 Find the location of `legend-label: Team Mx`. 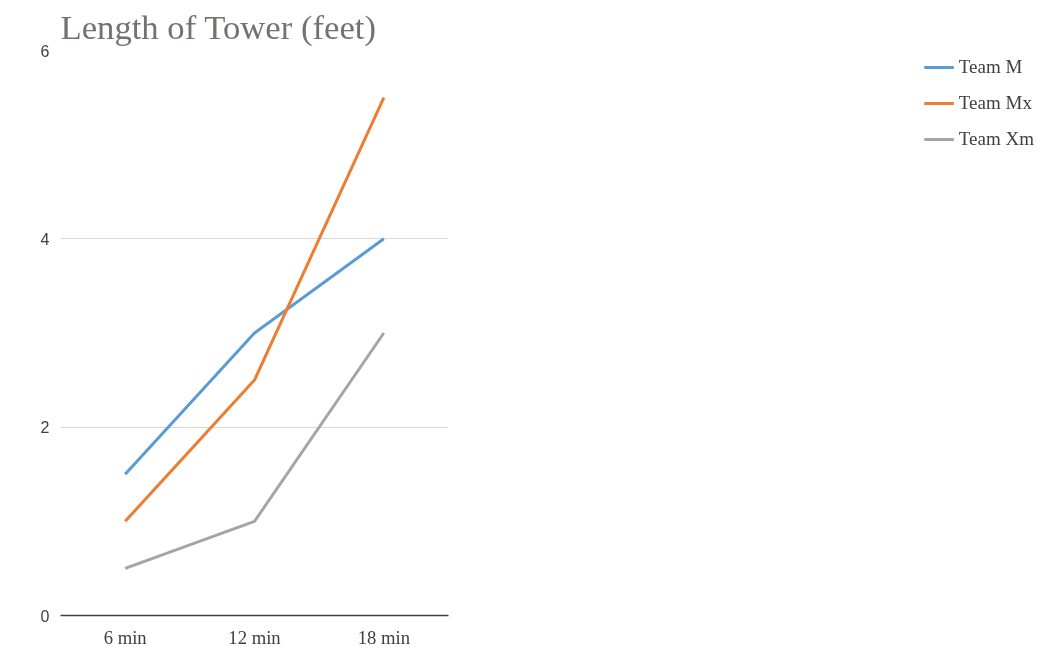

legend-label: Team Mx is located at coordinates (995, 103).